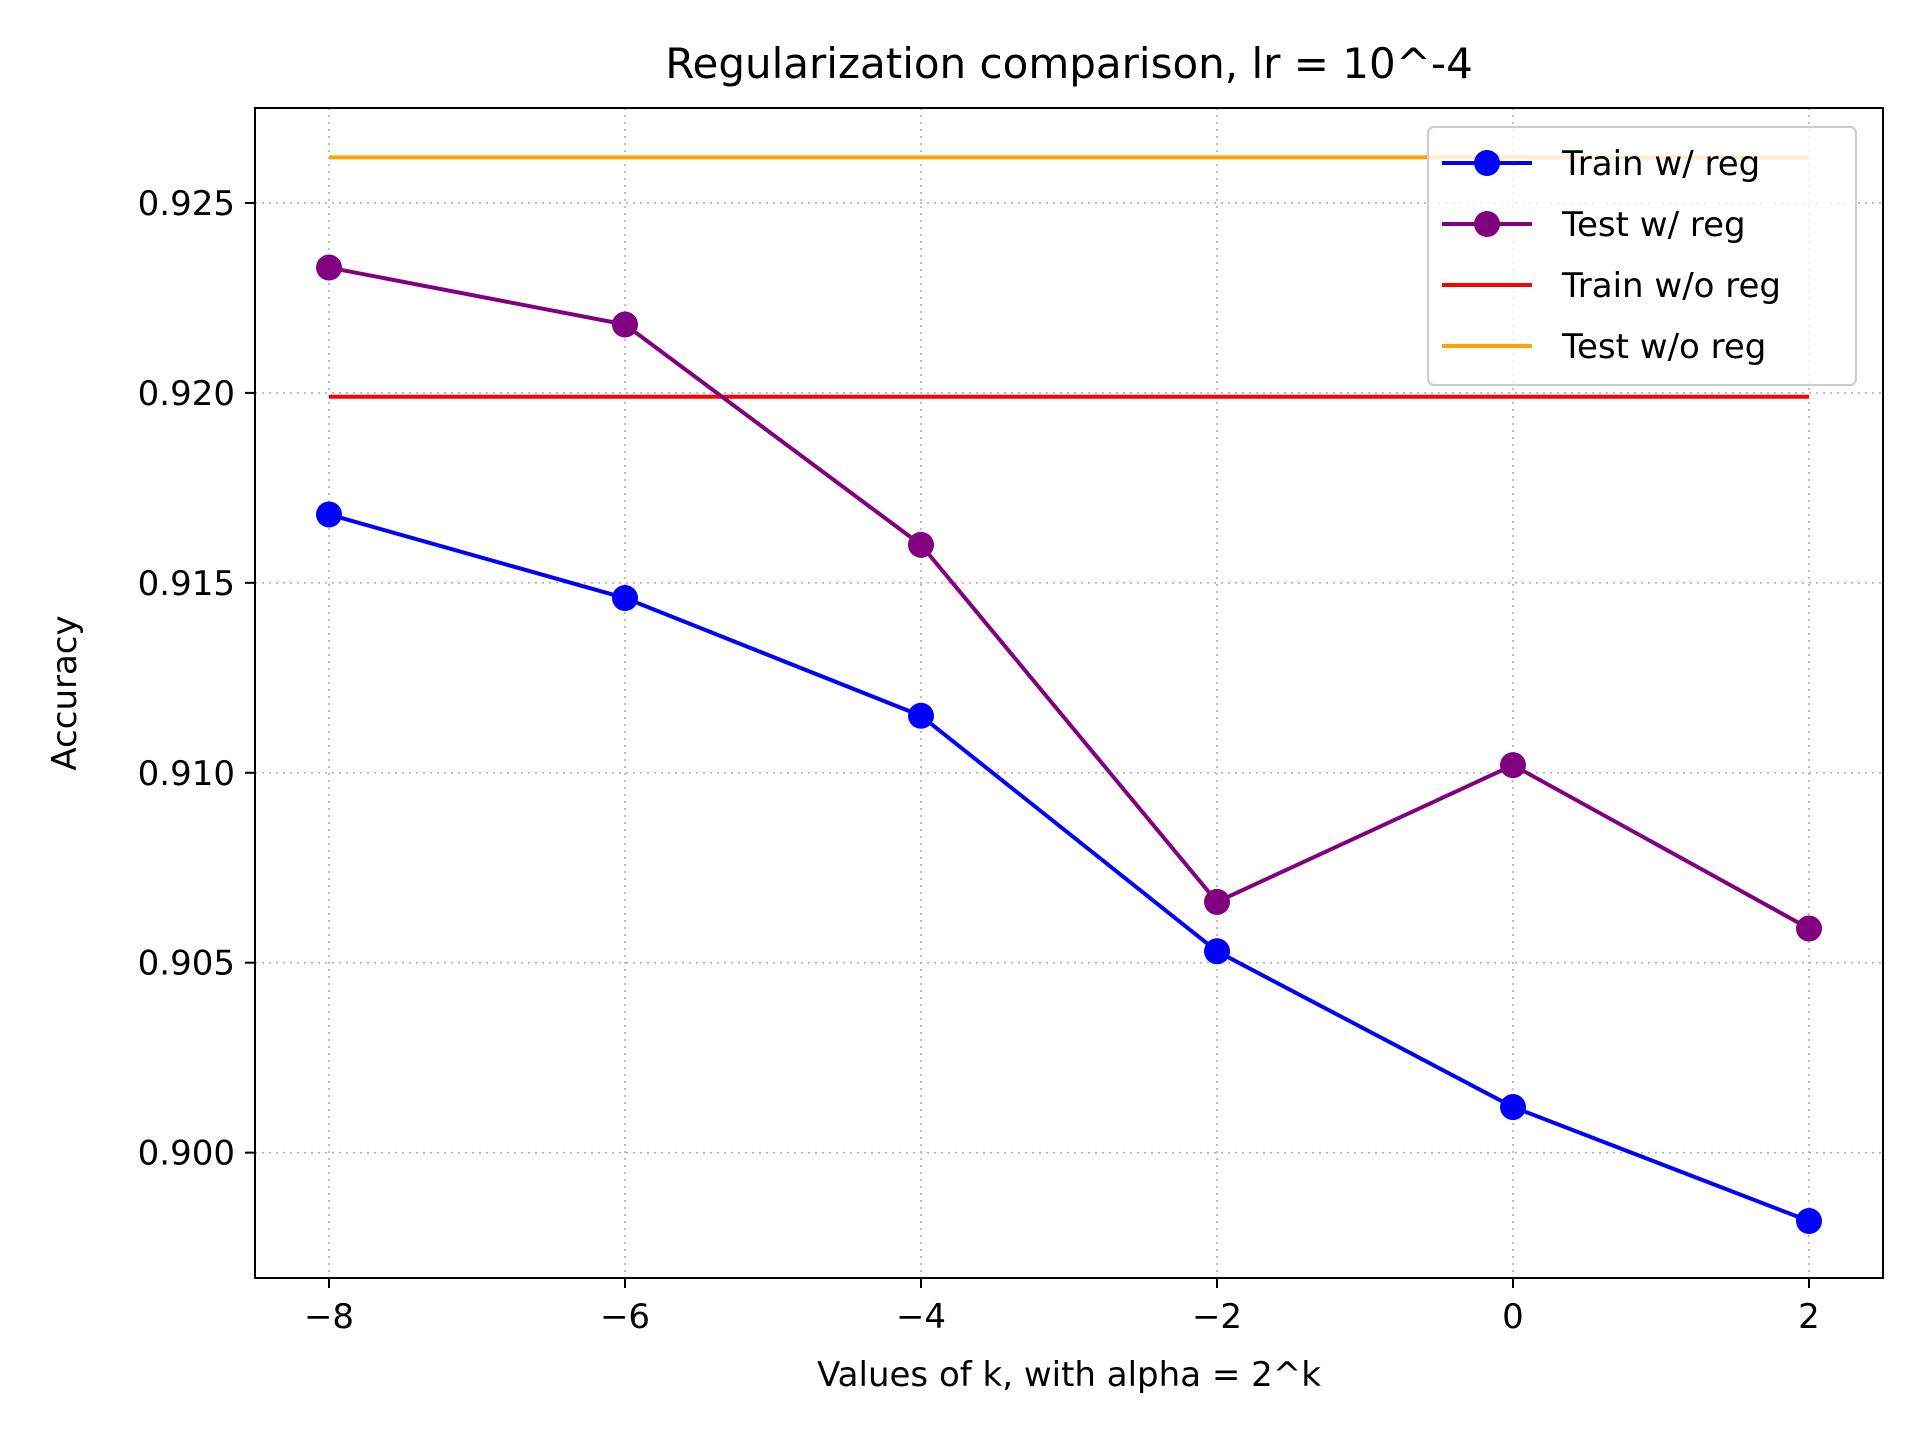 The image size is (1920, 1445). What do you see at coordinates (186, 584) in the screenshot?
I see `y-tick-label: 0.915` at bounding box center [186, 584].